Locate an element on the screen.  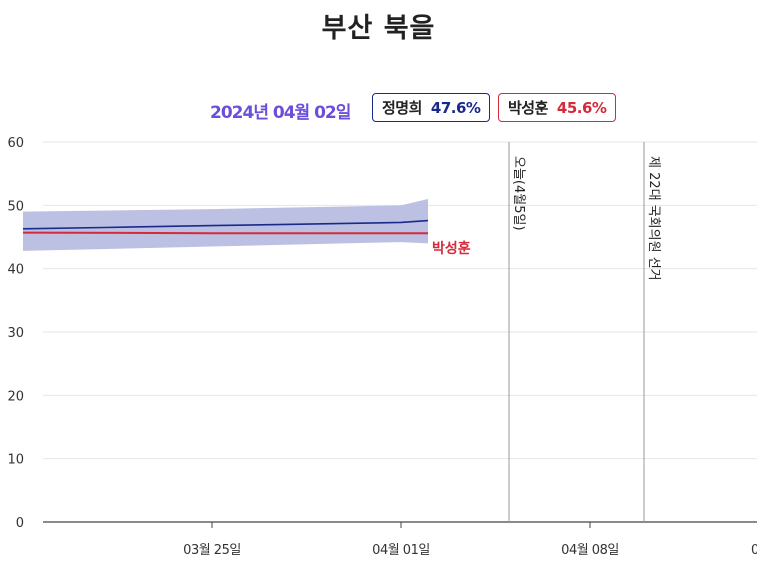
y-tick-label: 30 is located at coordinates (15, 333).